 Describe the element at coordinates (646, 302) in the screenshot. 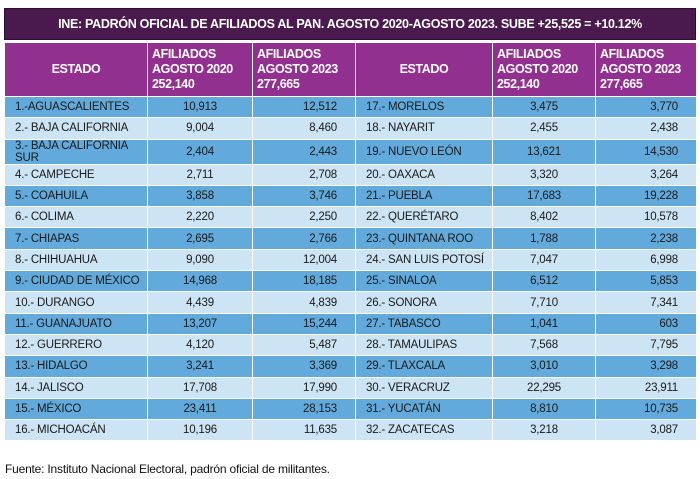

I see `cell-afiliados-2023: 7,341` at that location.